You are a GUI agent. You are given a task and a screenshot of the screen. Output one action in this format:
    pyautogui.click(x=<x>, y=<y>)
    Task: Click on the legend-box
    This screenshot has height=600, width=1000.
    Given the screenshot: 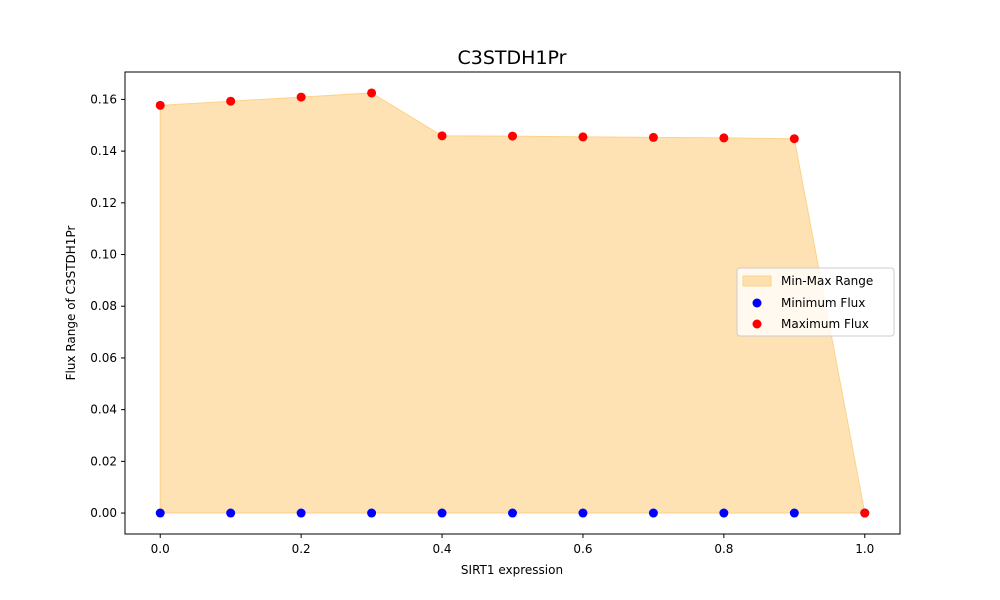 What is the action you would take?
    pyautogui.click(x=815, y=302)
    